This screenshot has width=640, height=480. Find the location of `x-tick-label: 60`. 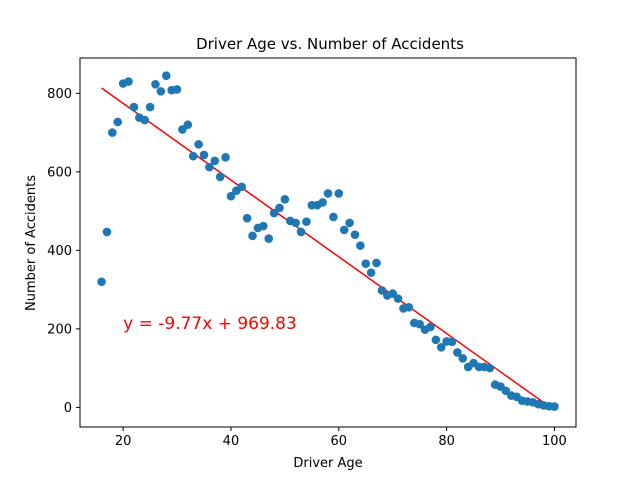

x-tick-label: 60 is located at coordinates (339, 441).